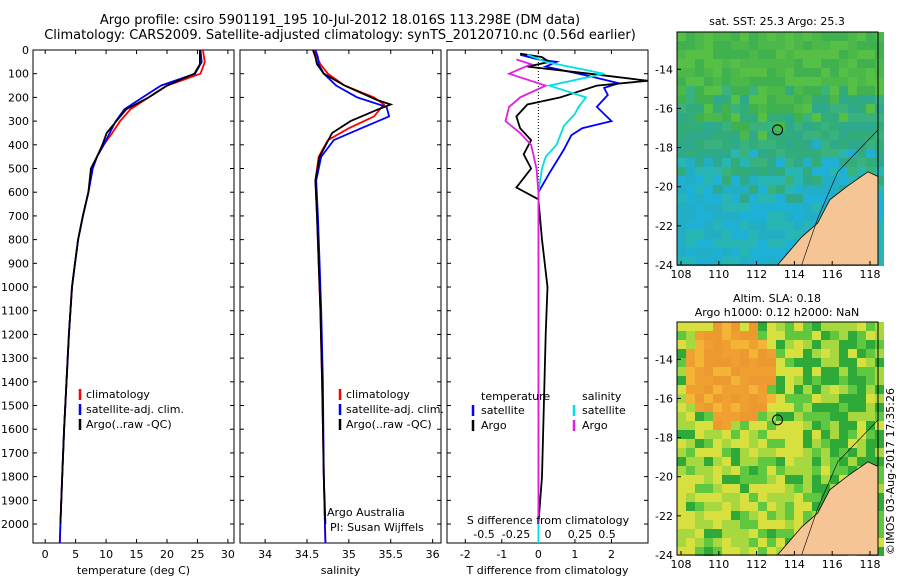 The width and height of the screenshot is (900, 580). Describe the element at coordinates (133, 570) in the screenshot. I see `temperature-xlabel: temperature (deg C)` at that location.